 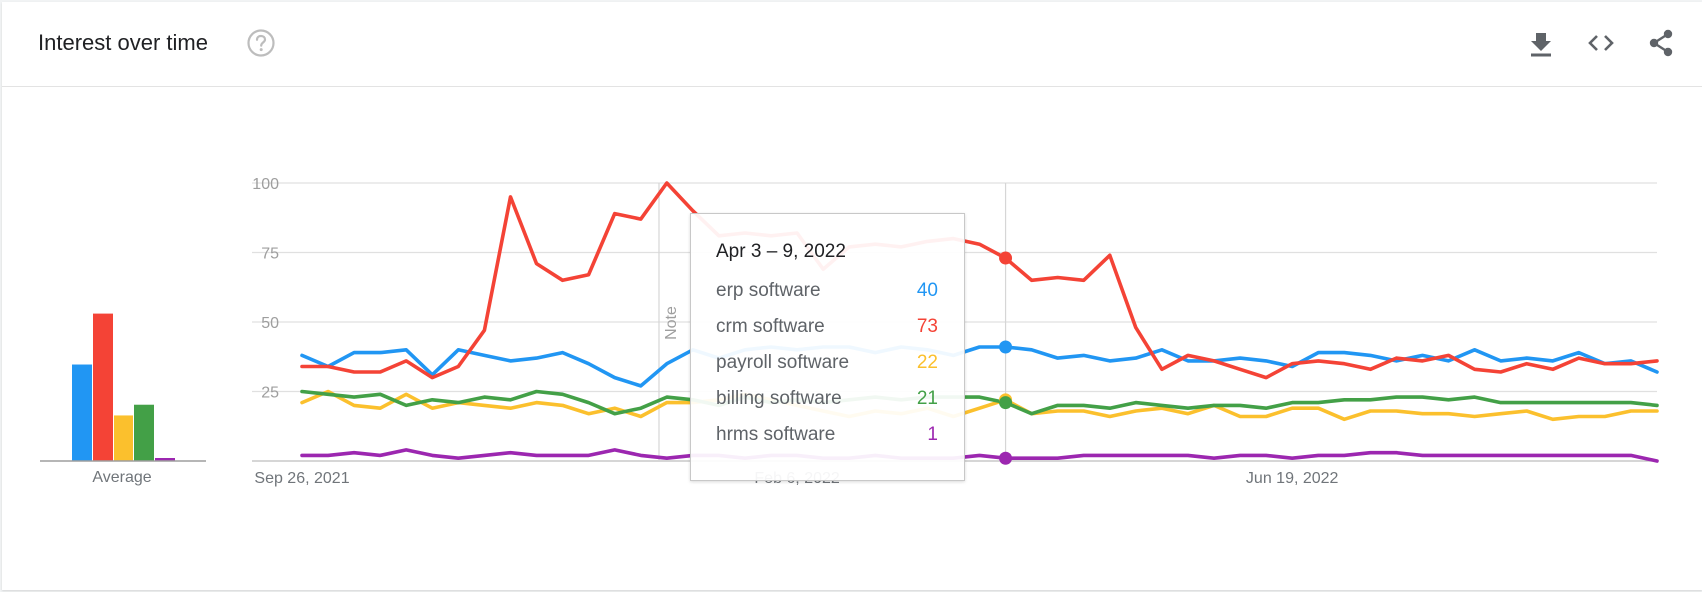 What do you see at coordinates (123, 387) in the screenshot?
I see `average-bars` at bounding box center [123, 387].